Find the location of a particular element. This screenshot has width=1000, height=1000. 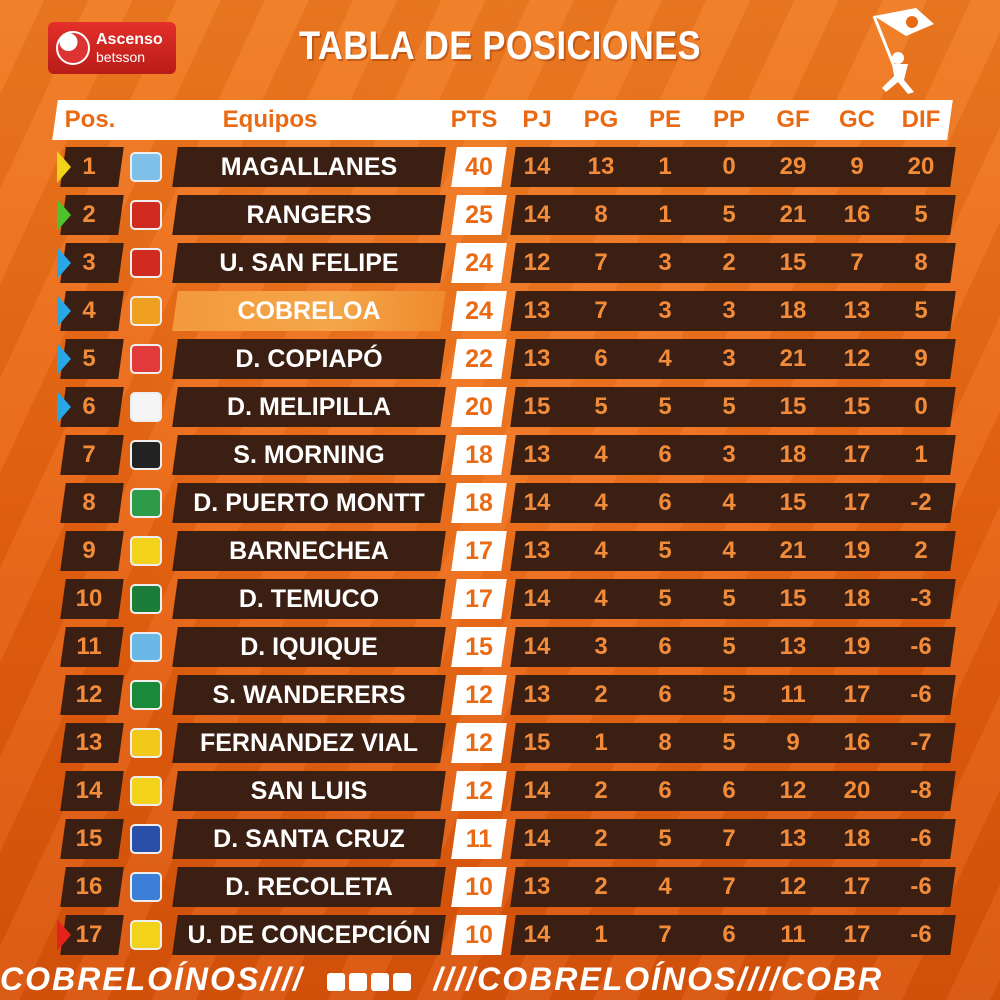

position-number: 12 is located at coordinates (89, 694).